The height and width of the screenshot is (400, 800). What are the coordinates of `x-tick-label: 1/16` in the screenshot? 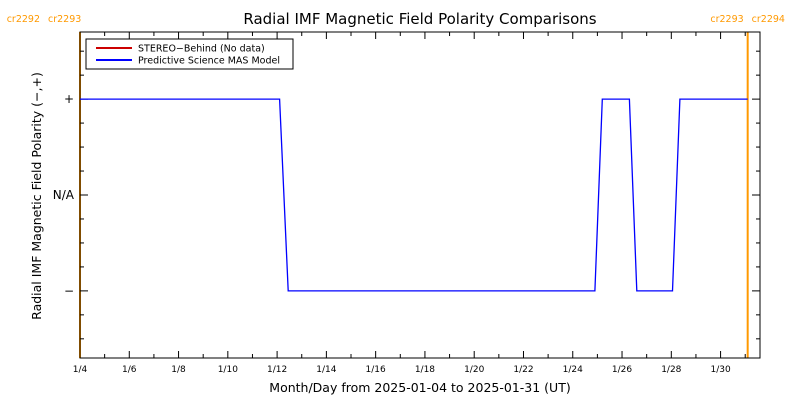 It's located at (376, 370).